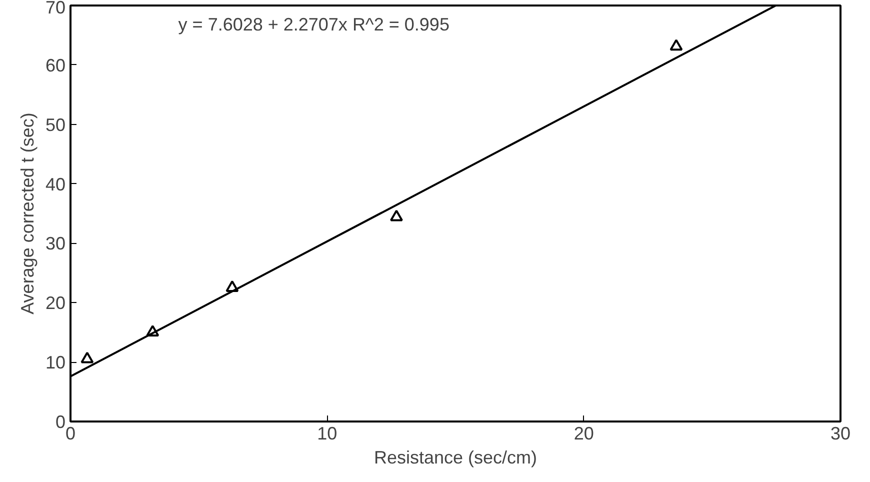 The width and height of the screenshot is (870, 482). What do you see at coordinates (55, 9) in the screenshot?
I see `y-tick-label: 70` at bounding box center [55, 9].